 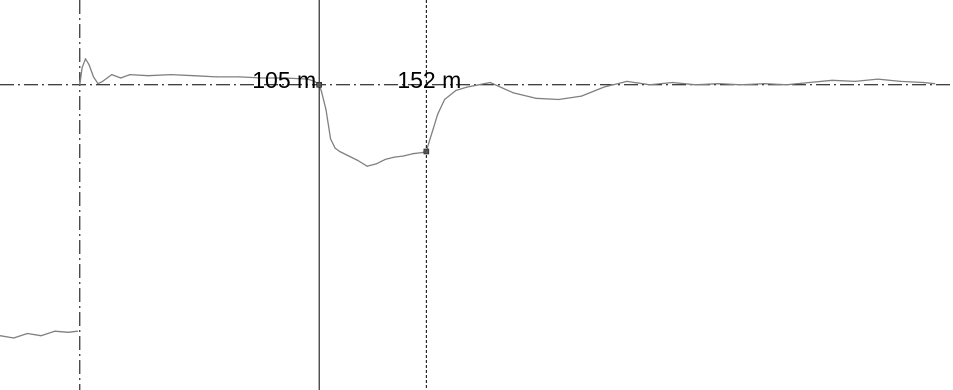 What do you see at coordinates (319, 84) in the screenshot?
I see `marker-105m-handle` at bounding box center [319, 84].